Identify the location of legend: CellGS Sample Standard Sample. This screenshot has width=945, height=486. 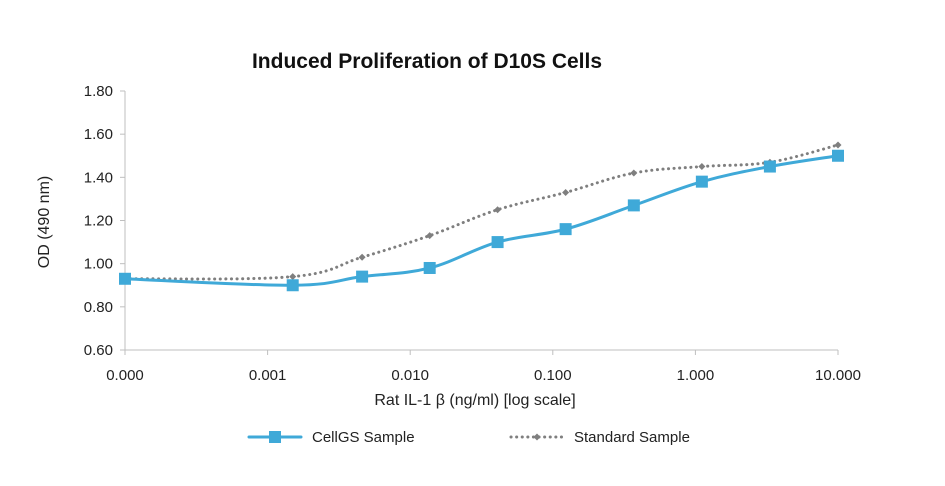
(468, 437).